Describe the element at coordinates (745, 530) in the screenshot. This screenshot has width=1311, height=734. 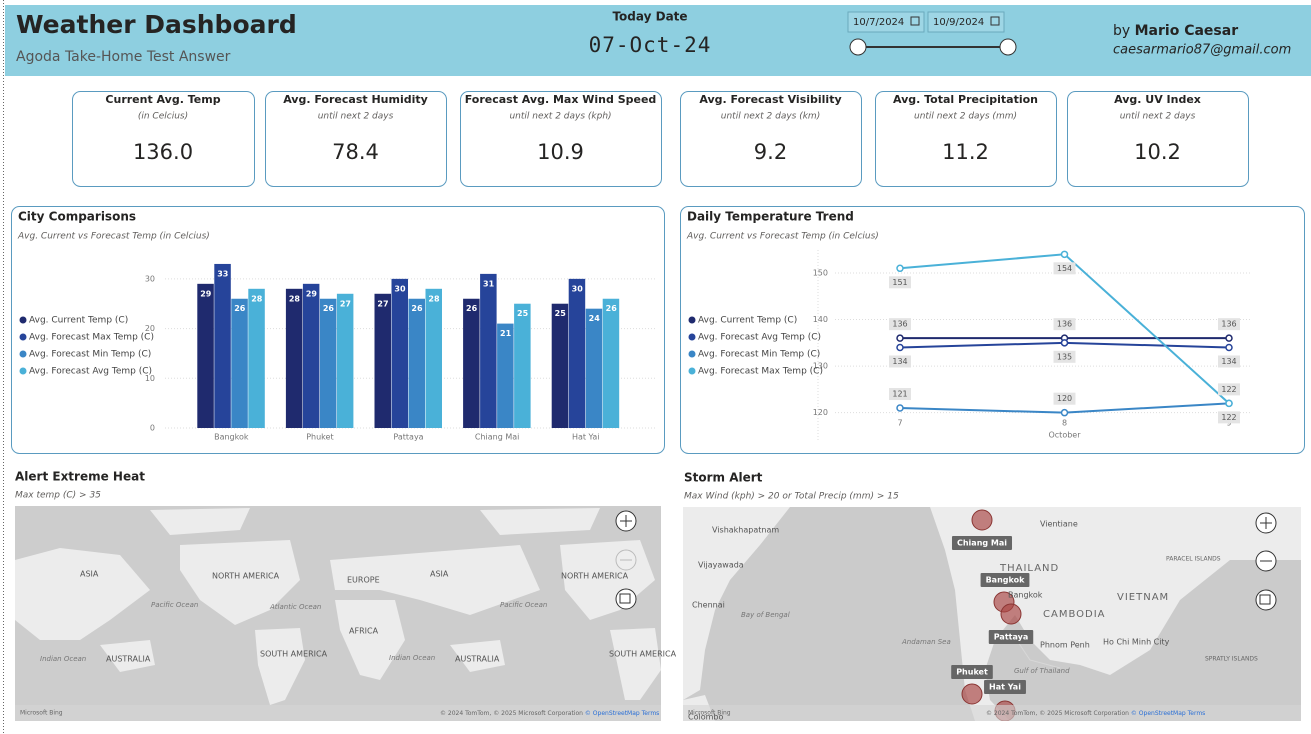
I see `map-label: Vishakhapatnam` at that location.